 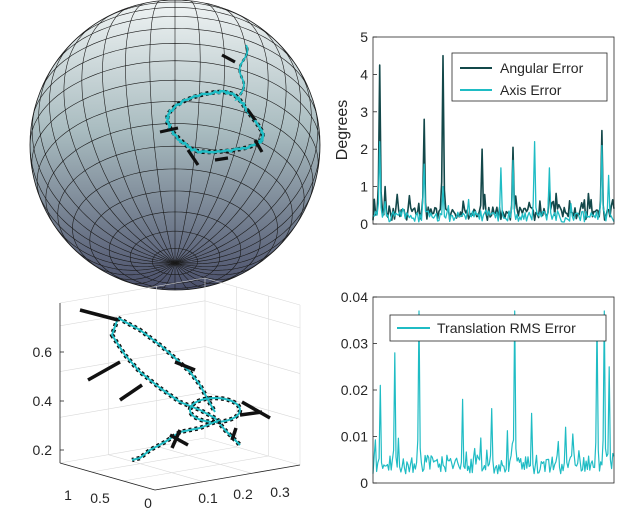 I want to click on y-tick-label: 0.04, so click(x=354, y=297).